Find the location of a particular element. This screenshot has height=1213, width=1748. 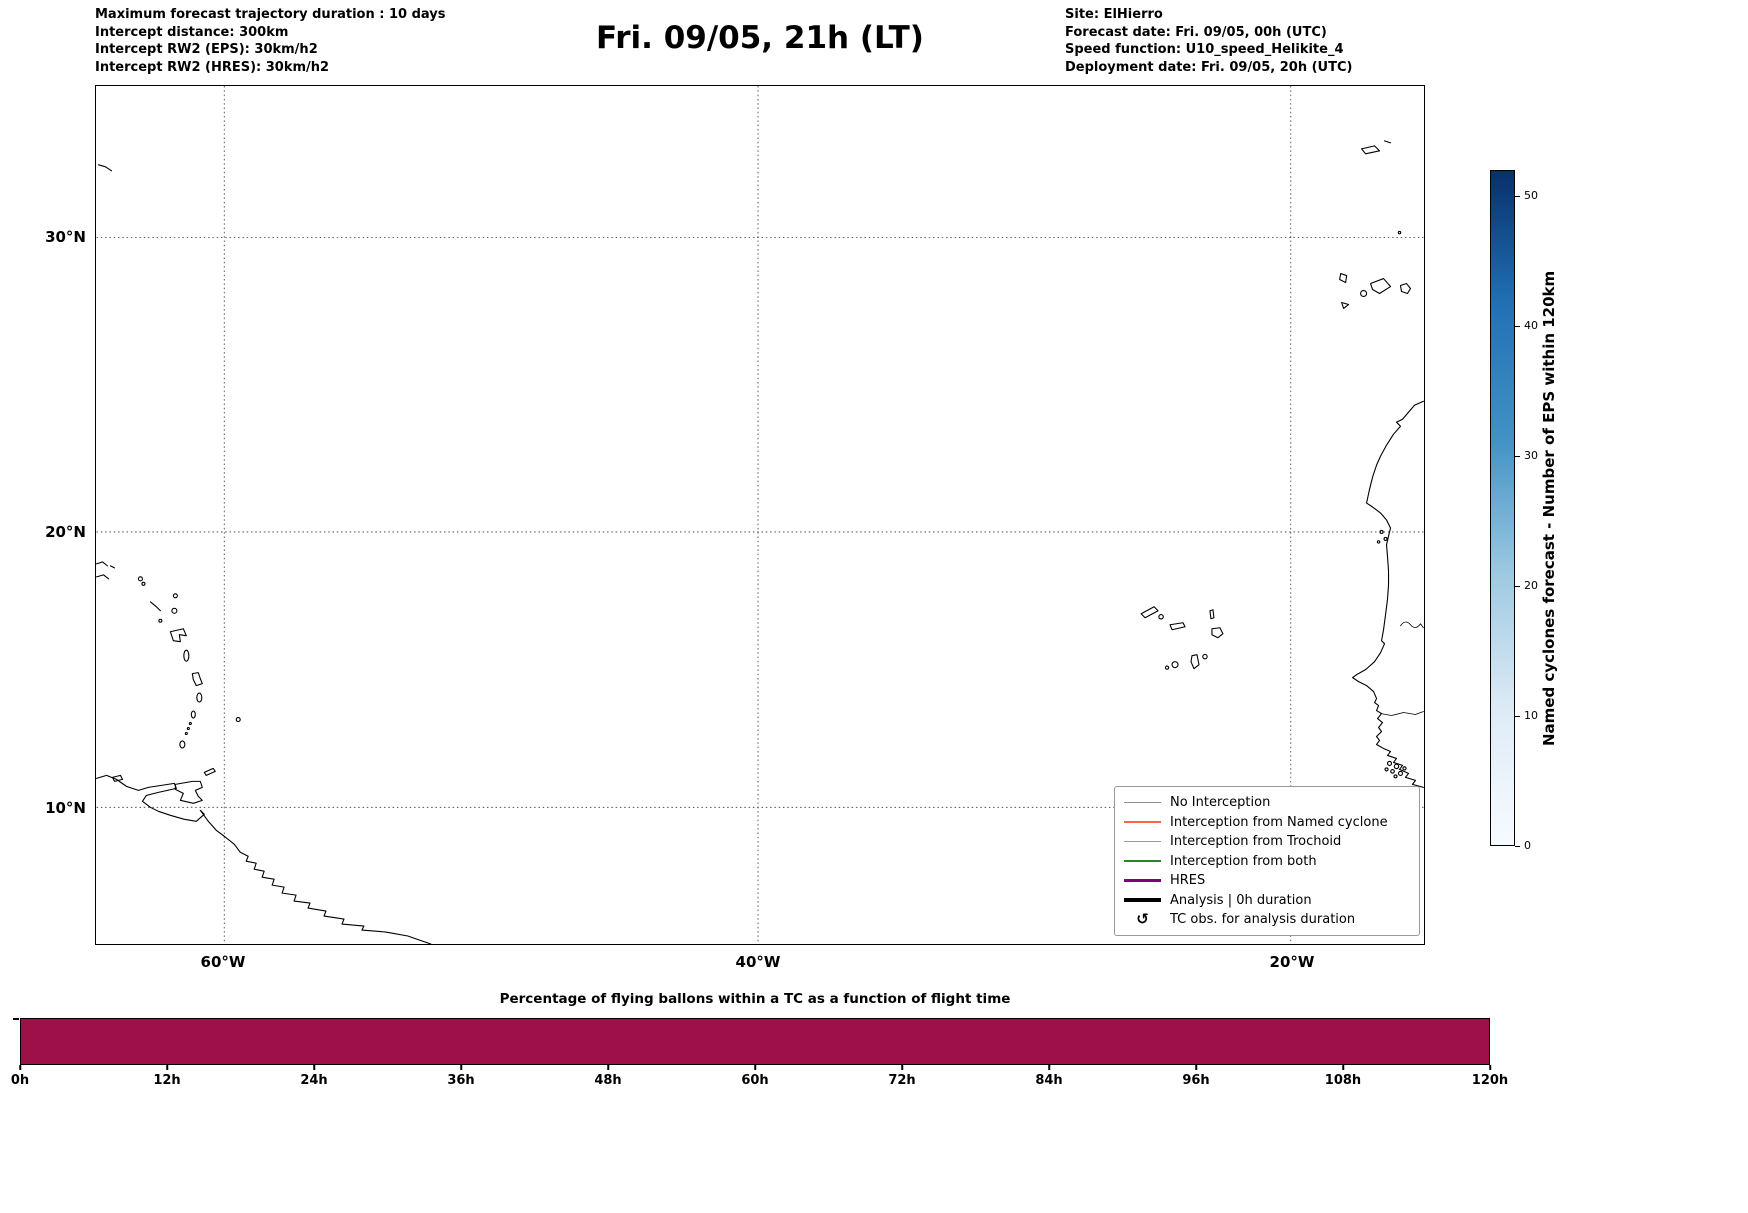

config-line-deployment: Deployment date: Fri. 09/05, 20h (UTC) is located at coordinates (1209, 67).